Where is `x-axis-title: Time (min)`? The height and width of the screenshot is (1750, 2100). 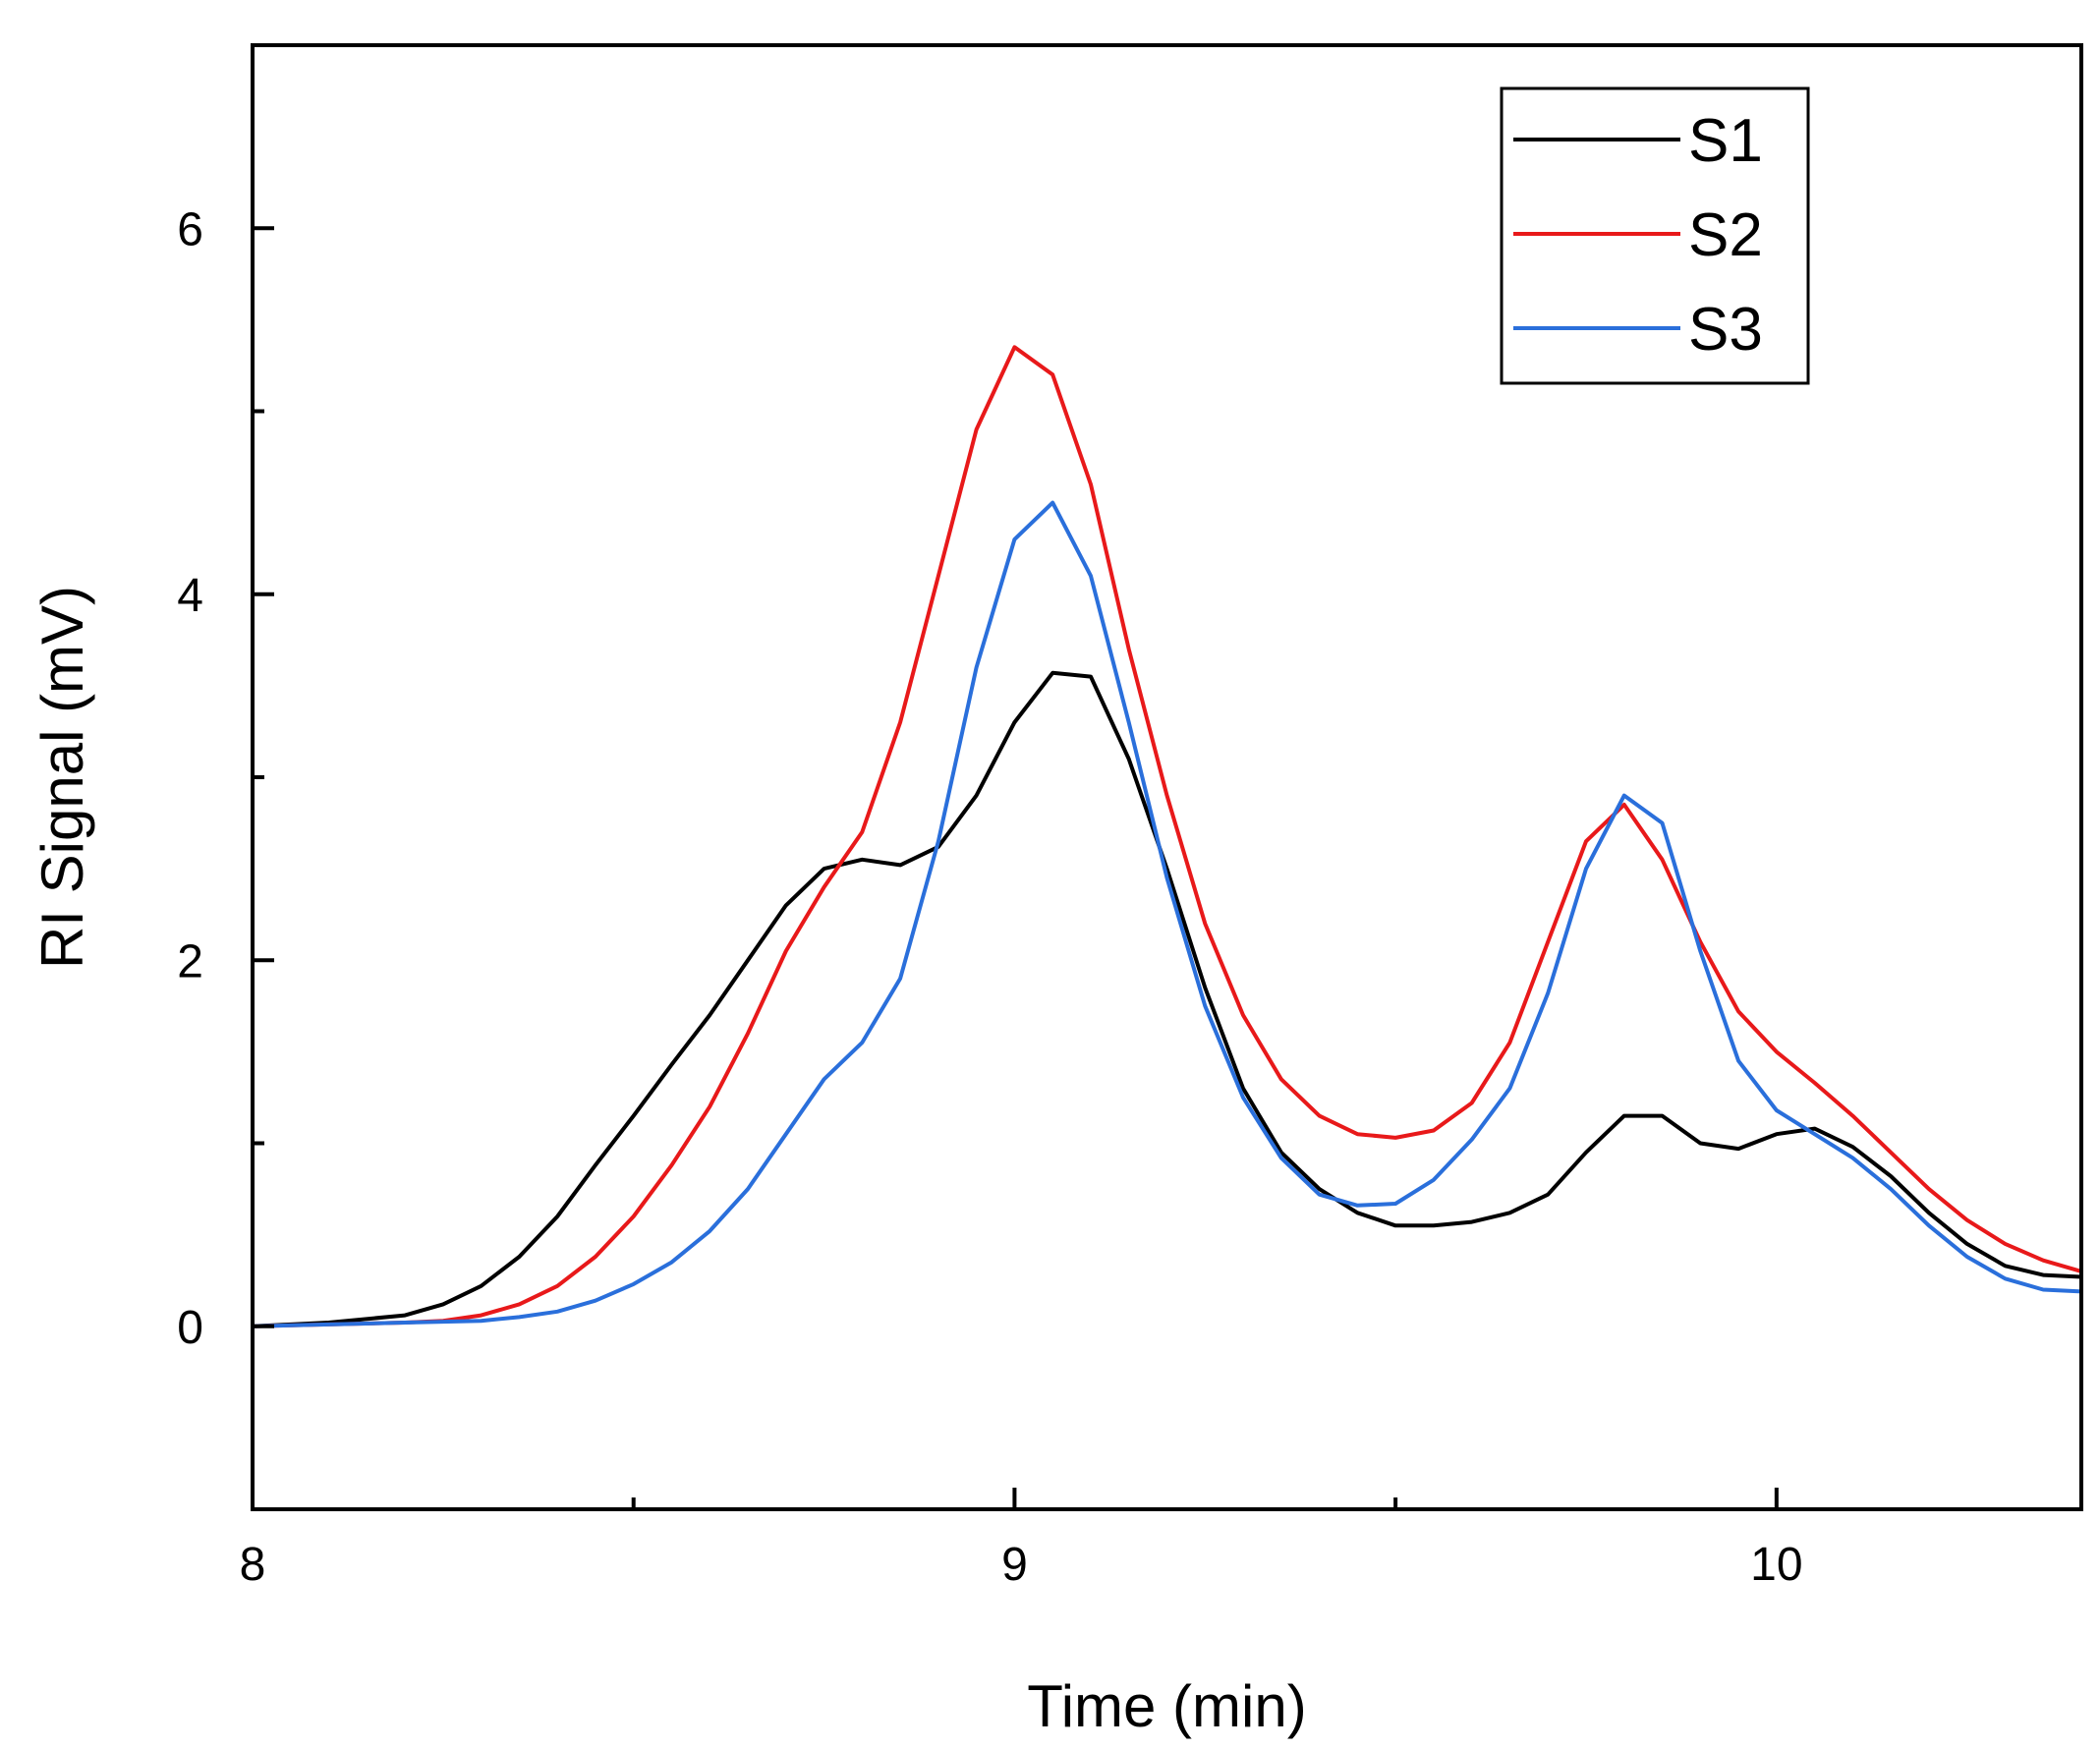 x-axis-title: Time (min) is located at coordinates (1166, 1706).